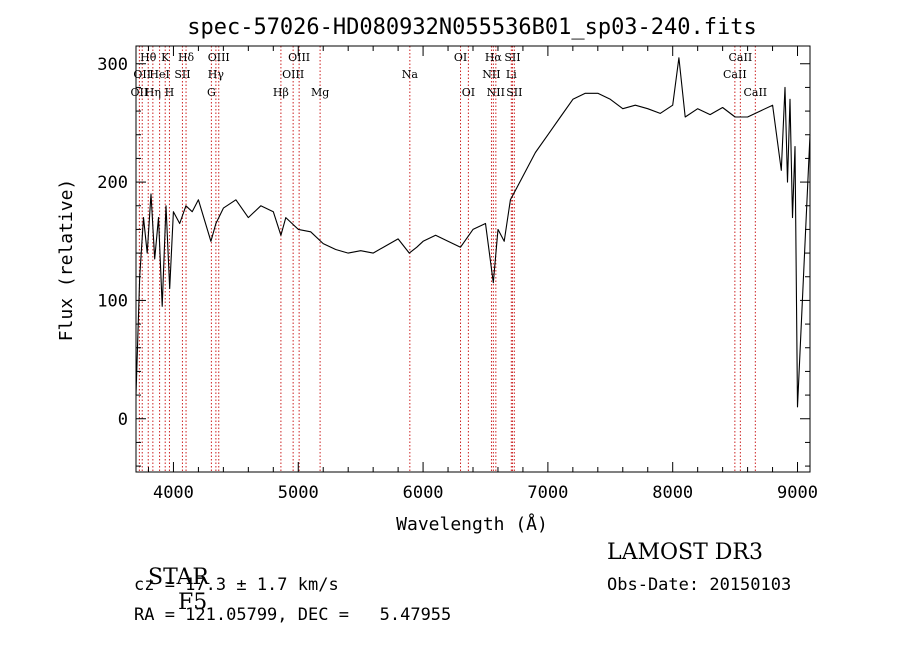 The width and height of the screenshot is (900, 649). What do you see at coordinates (148, 57) in the screenshot?
I see `line-label: Hθ` at bounding box center [148, 57].